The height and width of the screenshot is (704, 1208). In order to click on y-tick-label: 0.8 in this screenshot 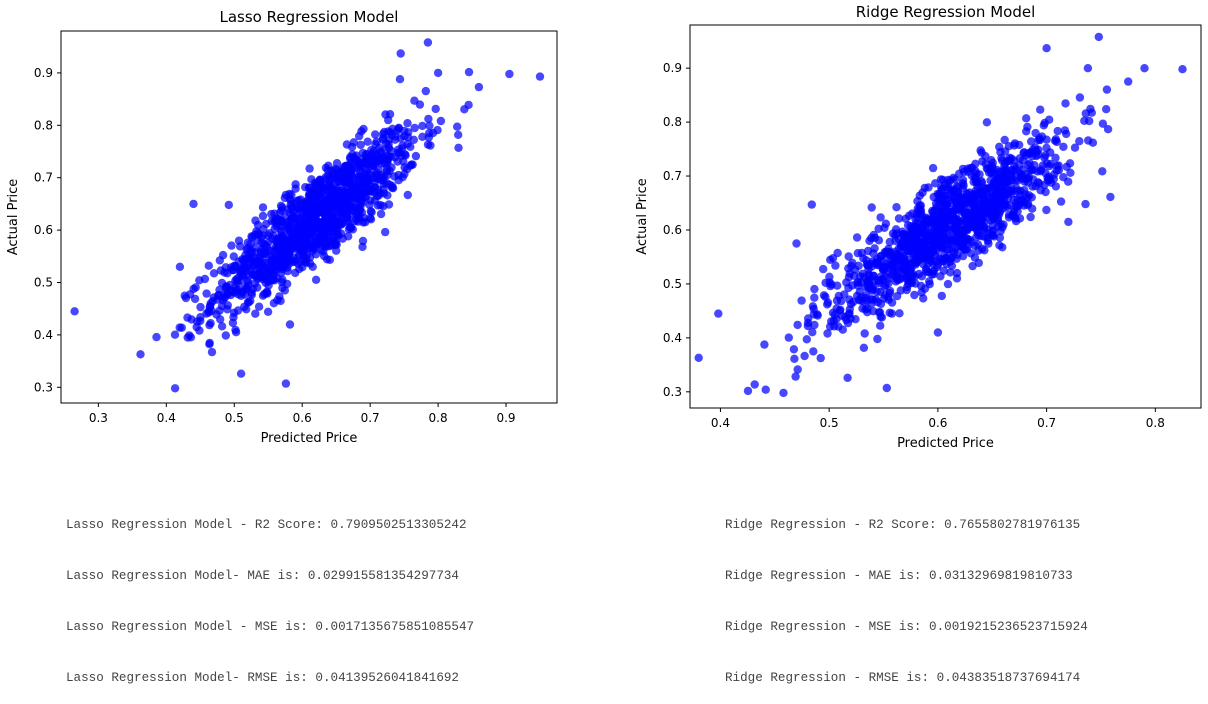, I will do `click(672, 122)`.